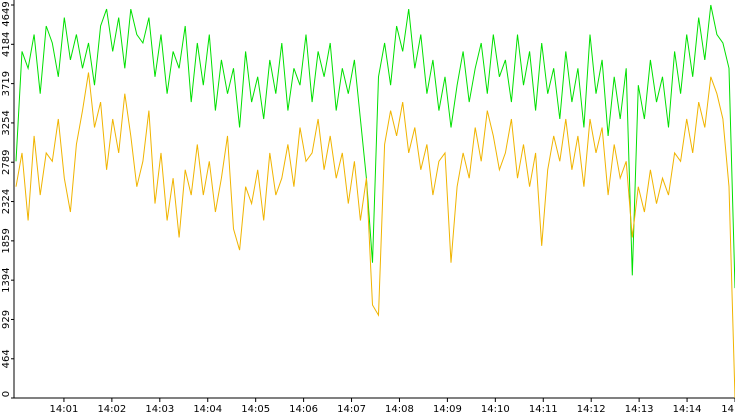 This screenshot has width=735, height=415. Describe the element at coordinates (687, 409) in the screenshot. I see `x-tick-label: 14:14` at that location.